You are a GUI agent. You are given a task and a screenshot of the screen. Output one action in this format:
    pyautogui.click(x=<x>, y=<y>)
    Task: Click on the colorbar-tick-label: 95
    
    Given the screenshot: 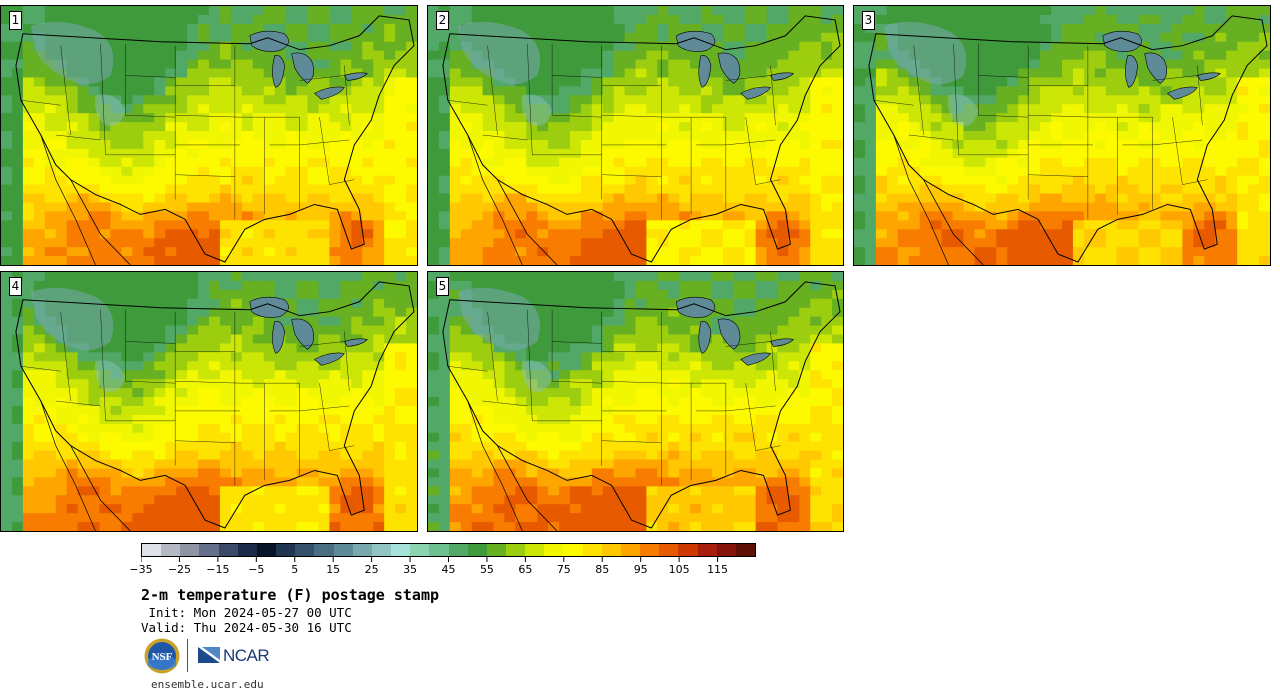 What is the action you would take?
    pyautogui.click(x=640, y=569)
    